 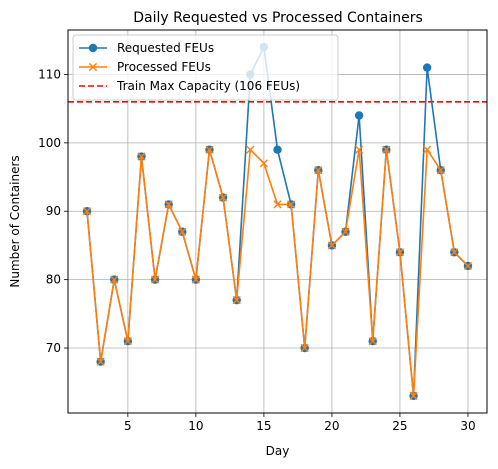 I want to click on x-tick-label: 5, so click(x=128, y=426).